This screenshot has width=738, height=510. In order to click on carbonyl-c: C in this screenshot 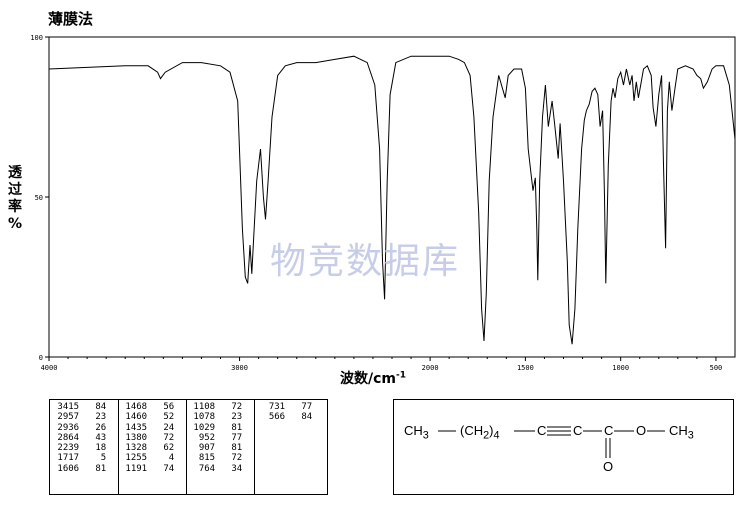, I will do `click(609, 430)`.